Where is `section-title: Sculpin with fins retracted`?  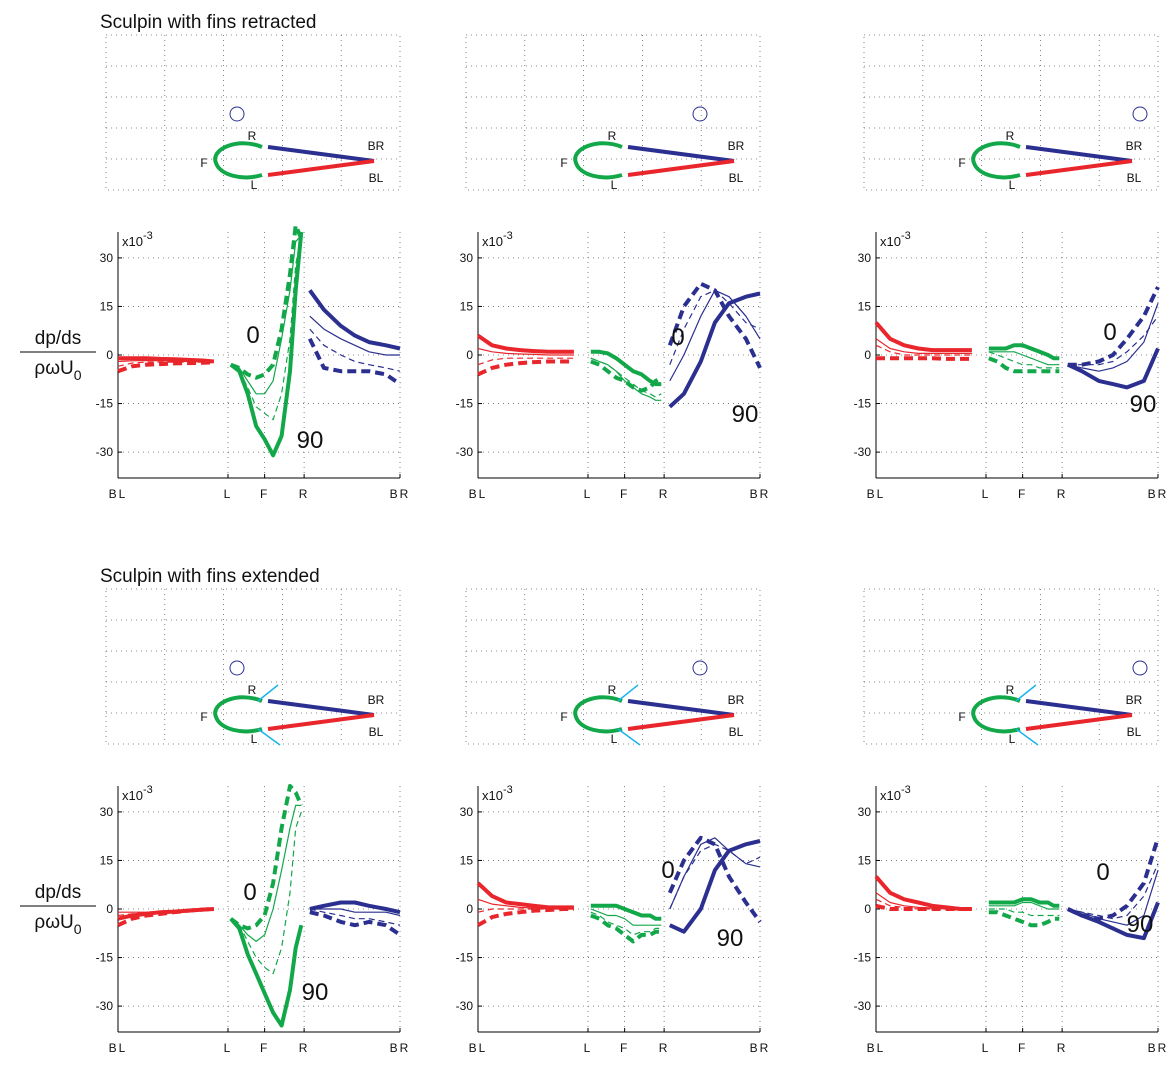
section-title: Sculpin with fins retracted is located at coordinates (208, 22).